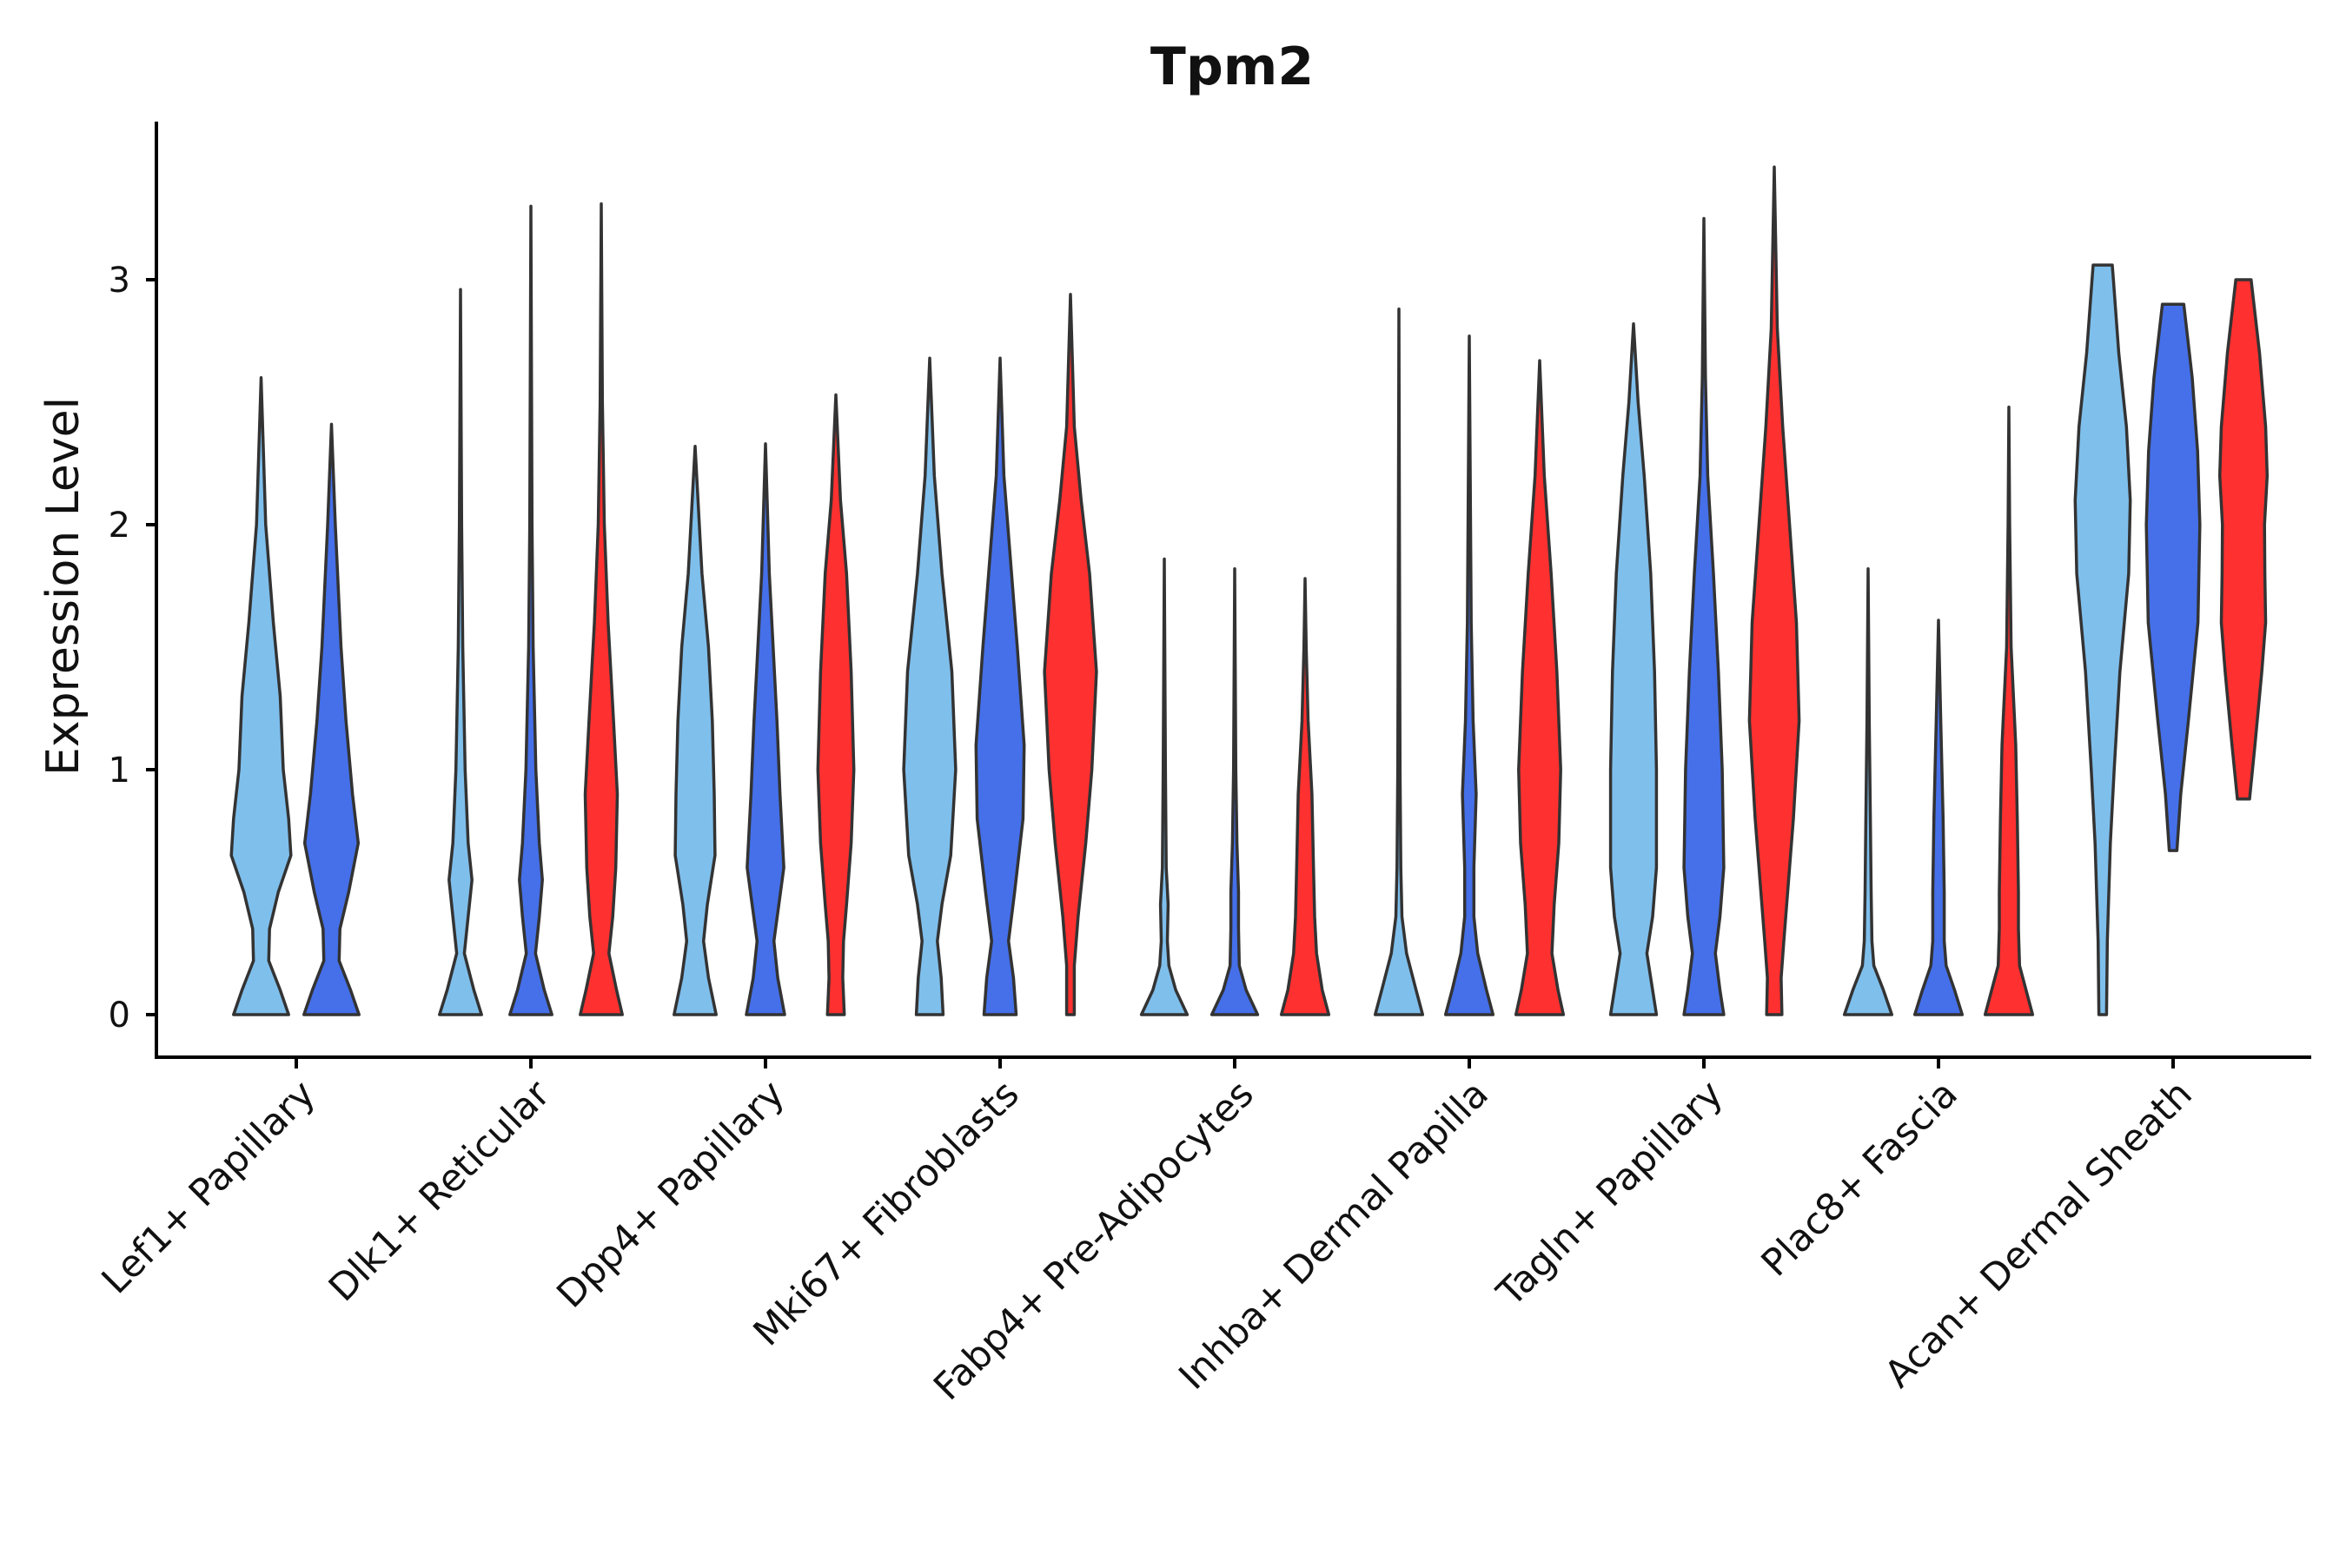 Image resolution: width=2346 pixels, height=1568 pixels. I want to click on y-axis-label: Expression Level, so click(63, 586).